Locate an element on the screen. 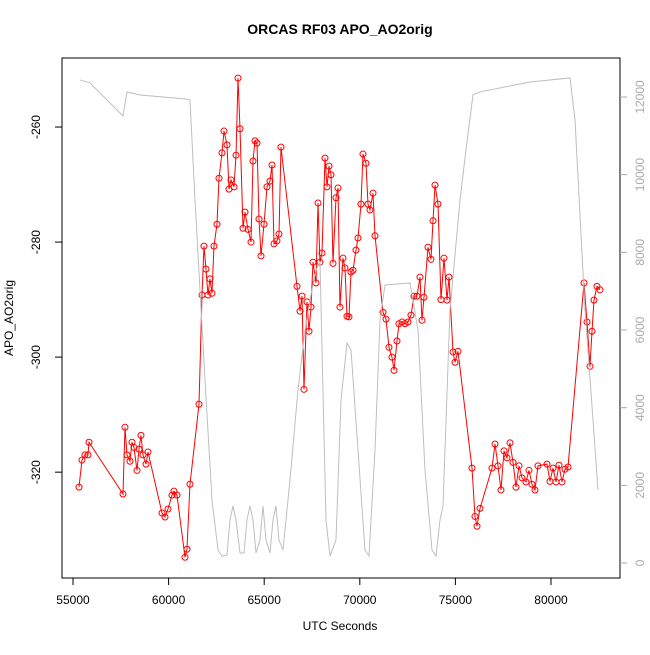  x-tick-label: 70000 is located at coordinates (360, 600).